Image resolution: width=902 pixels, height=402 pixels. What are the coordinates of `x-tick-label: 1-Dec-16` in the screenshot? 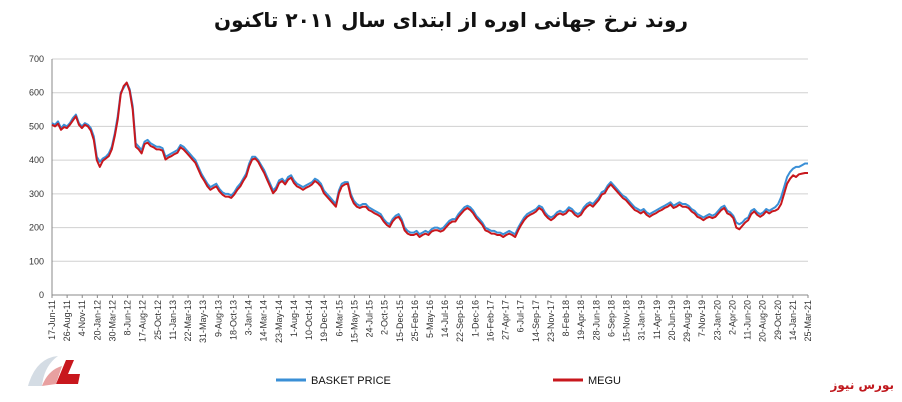 It's located at (475, 318).